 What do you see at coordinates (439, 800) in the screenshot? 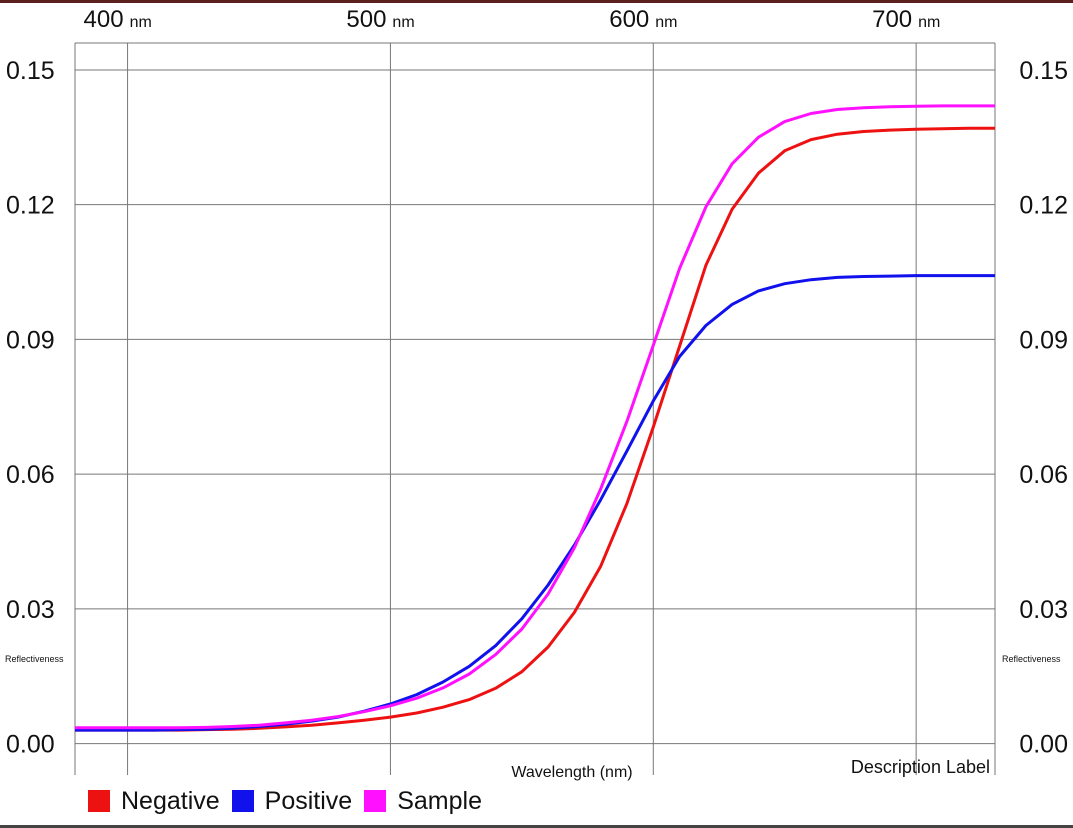
I see `legend-label-sample: Sample` at bounding box center [439, 800].